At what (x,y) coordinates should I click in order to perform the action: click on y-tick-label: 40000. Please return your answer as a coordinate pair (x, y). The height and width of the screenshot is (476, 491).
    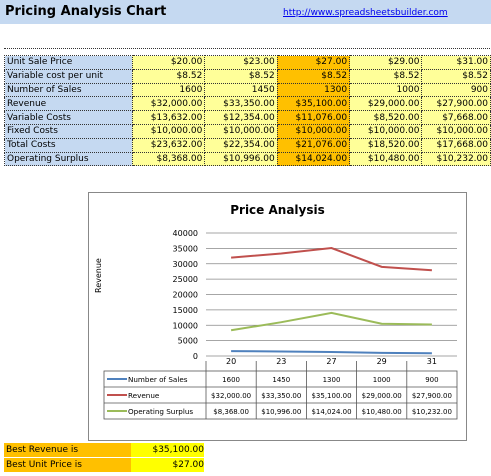
    Looking at the image, I should click on (185, 233).